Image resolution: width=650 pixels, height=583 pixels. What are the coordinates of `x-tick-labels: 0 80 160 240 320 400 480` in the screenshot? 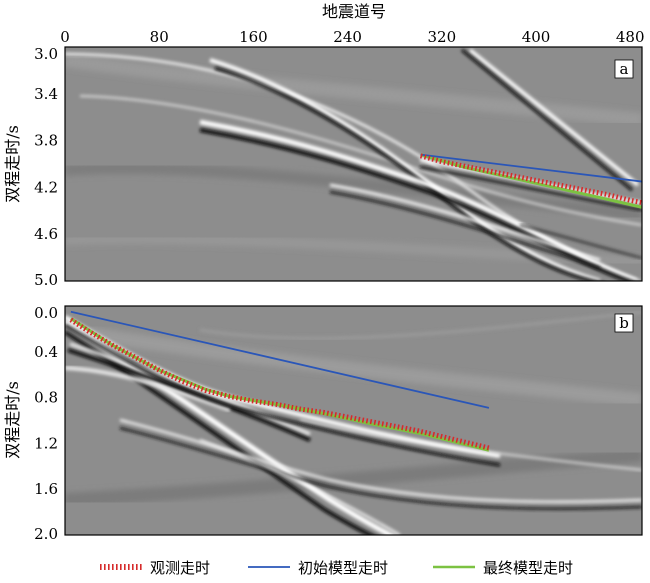 It's located at (352, 37).